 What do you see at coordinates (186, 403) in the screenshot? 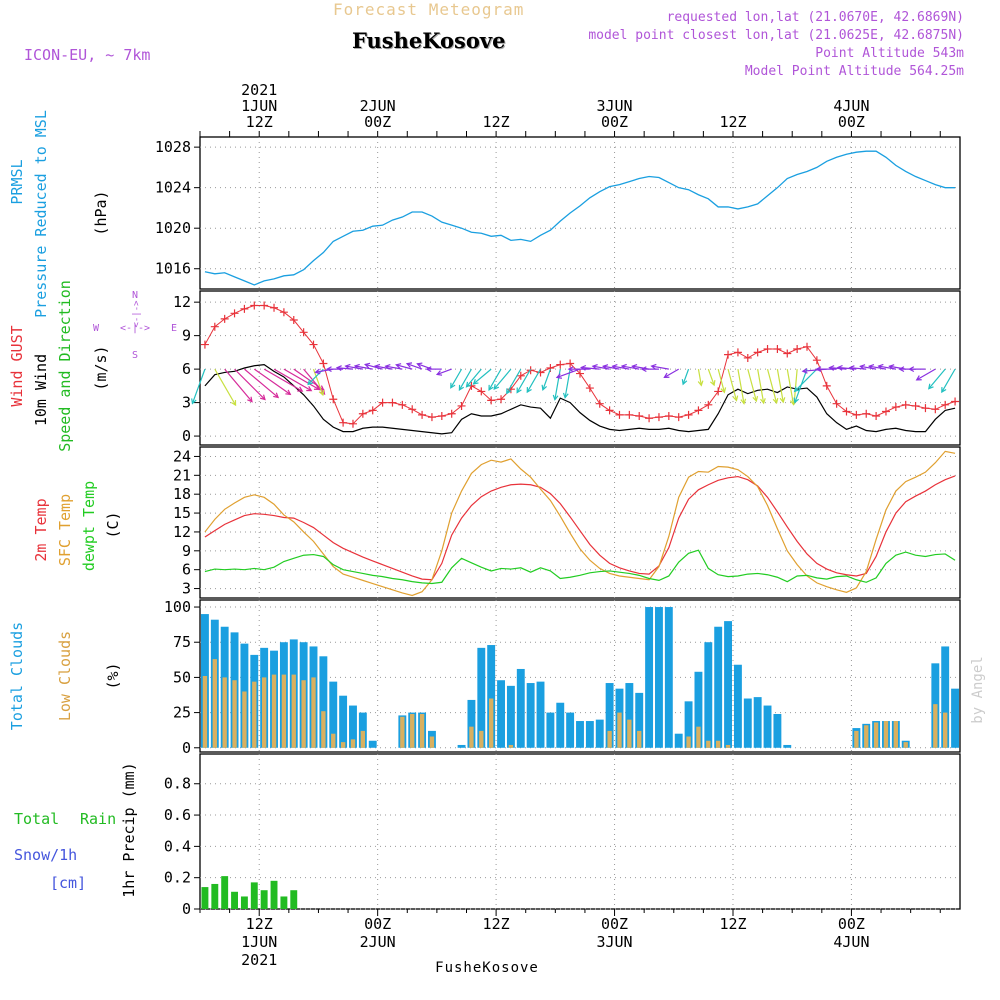
I see `y-tick-label: 3` at bounding box center [186, 403].